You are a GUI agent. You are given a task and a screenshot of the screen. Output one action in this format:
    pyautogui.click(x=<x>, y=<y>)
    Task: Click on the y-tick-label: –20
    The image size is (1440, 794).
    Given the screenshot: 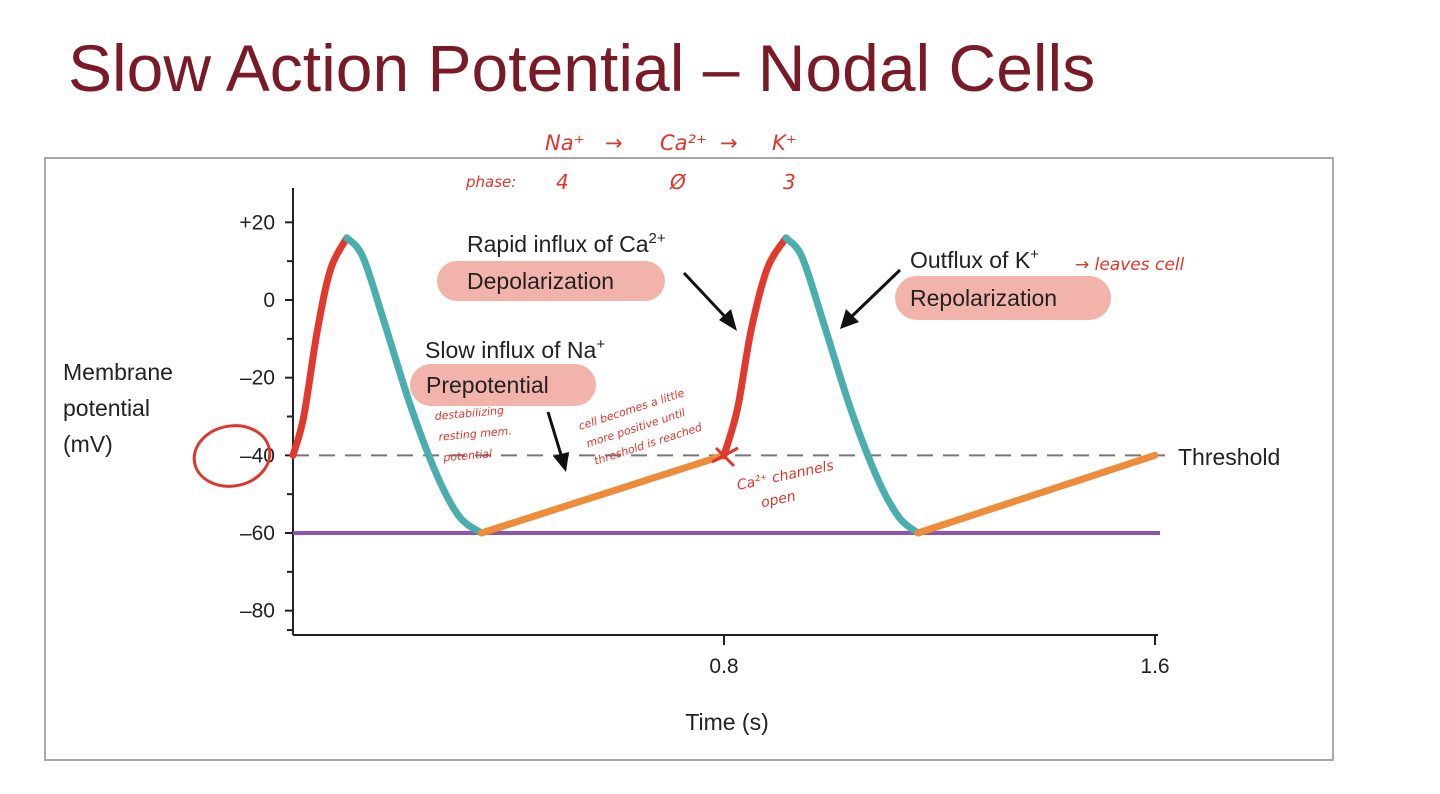 What is the action you would take?
    pyautogui.click(x=257, y=378)
    